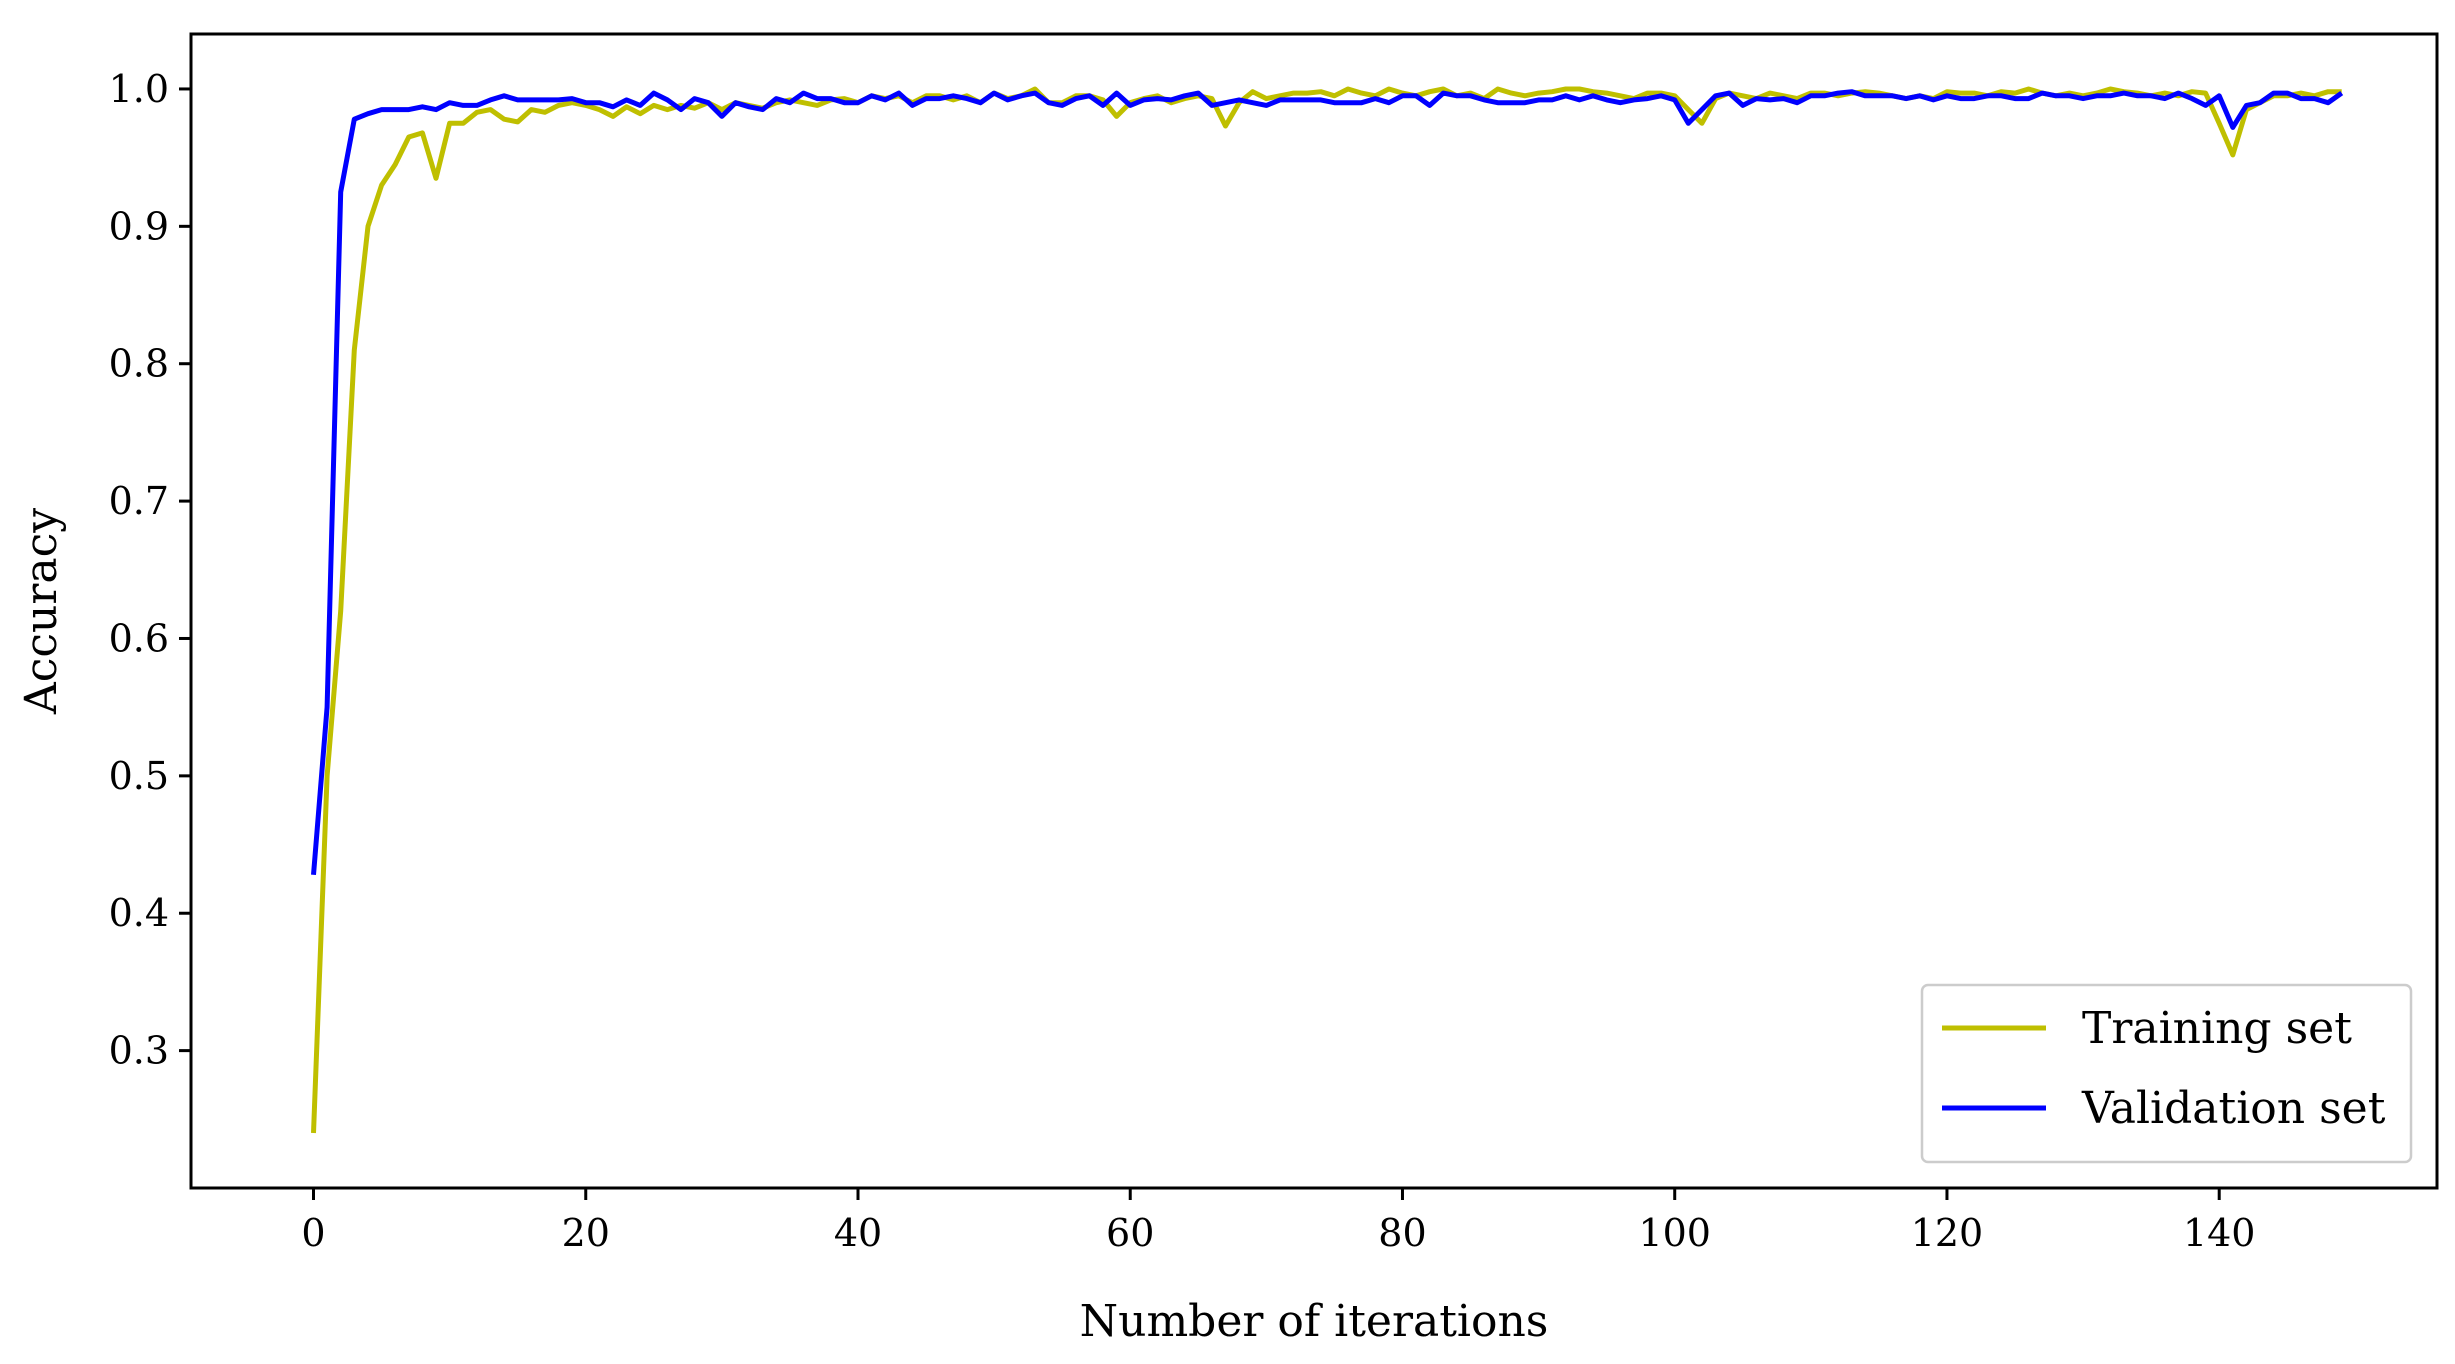  I want to click on x-axis-title: Number of iterations, so click(1314, 1321).